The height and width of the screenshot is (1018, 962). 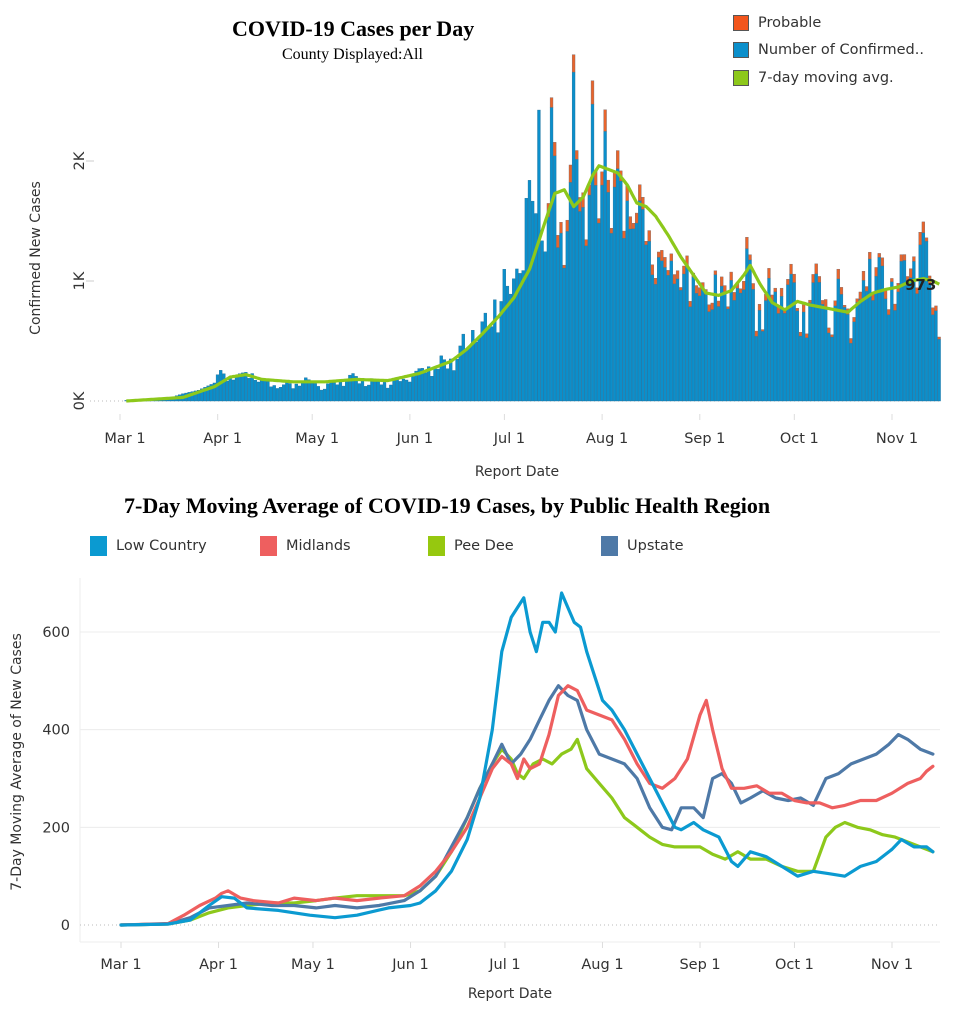 What do you see at coordinates (268, 546) in the screenshot?
I see `legend-swatch-midlands` at bounding box center [268, 546].